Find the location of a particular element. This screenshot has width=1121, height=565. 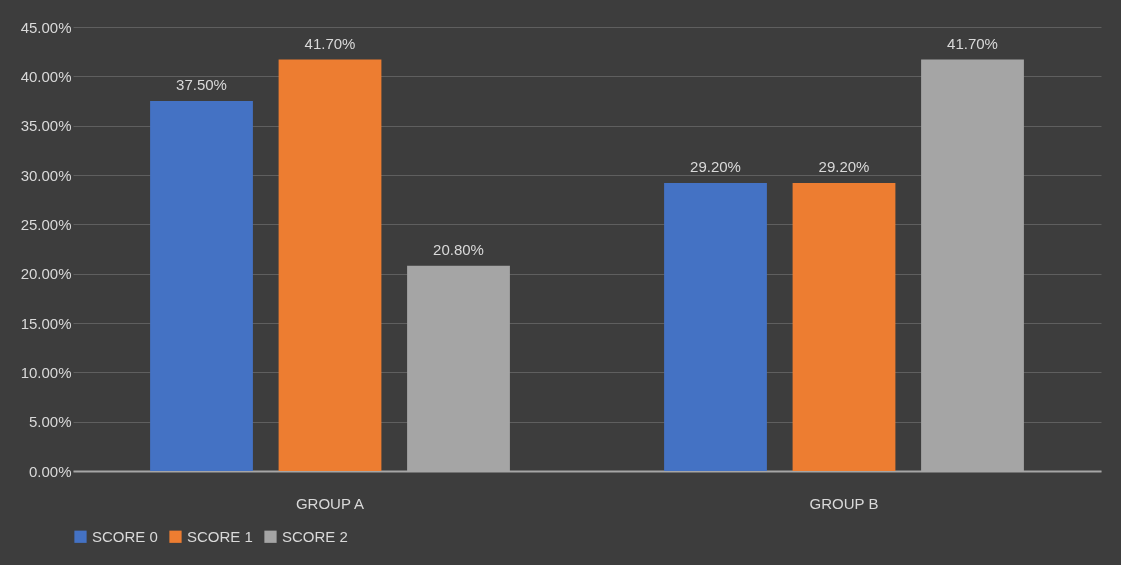

y-tick-label: 40.00% is located at coordinates (46, 76).